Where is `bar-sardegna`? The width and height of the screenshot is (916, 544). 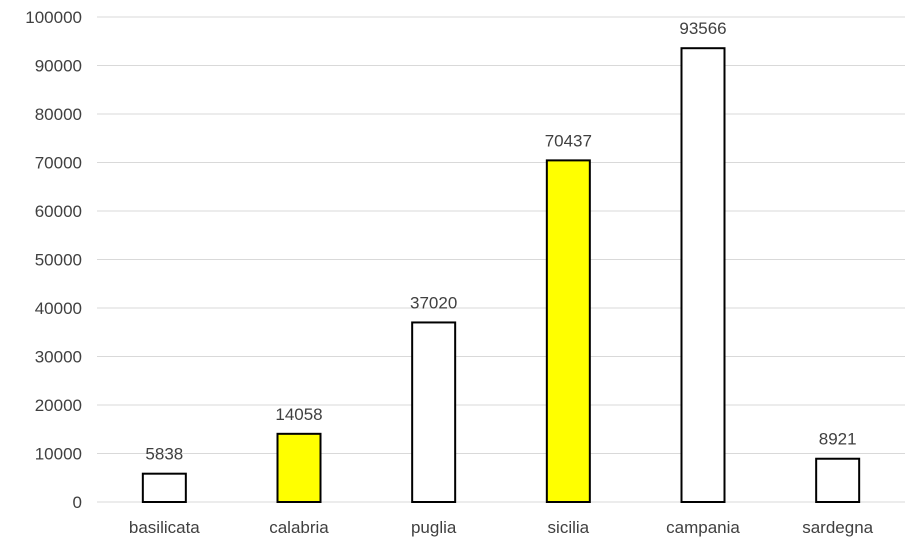 bar-sardegna is located at coordinates (838, 480).